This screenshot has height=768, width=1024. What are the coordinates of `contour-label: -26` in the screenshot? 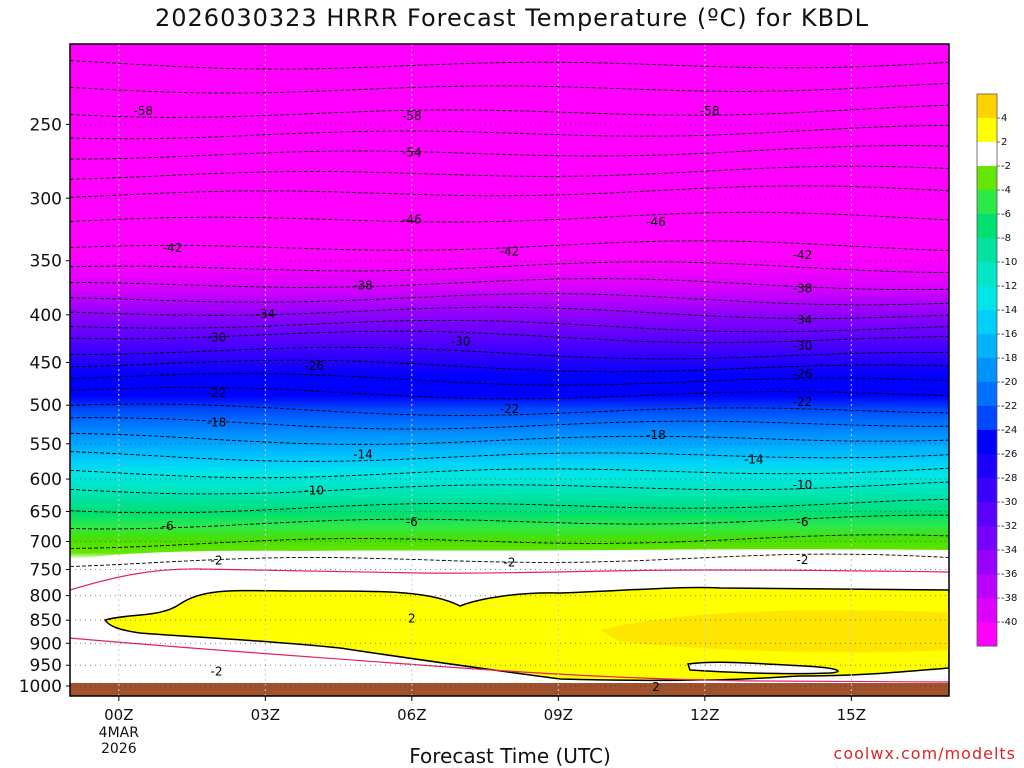 It's located at (314, 366).